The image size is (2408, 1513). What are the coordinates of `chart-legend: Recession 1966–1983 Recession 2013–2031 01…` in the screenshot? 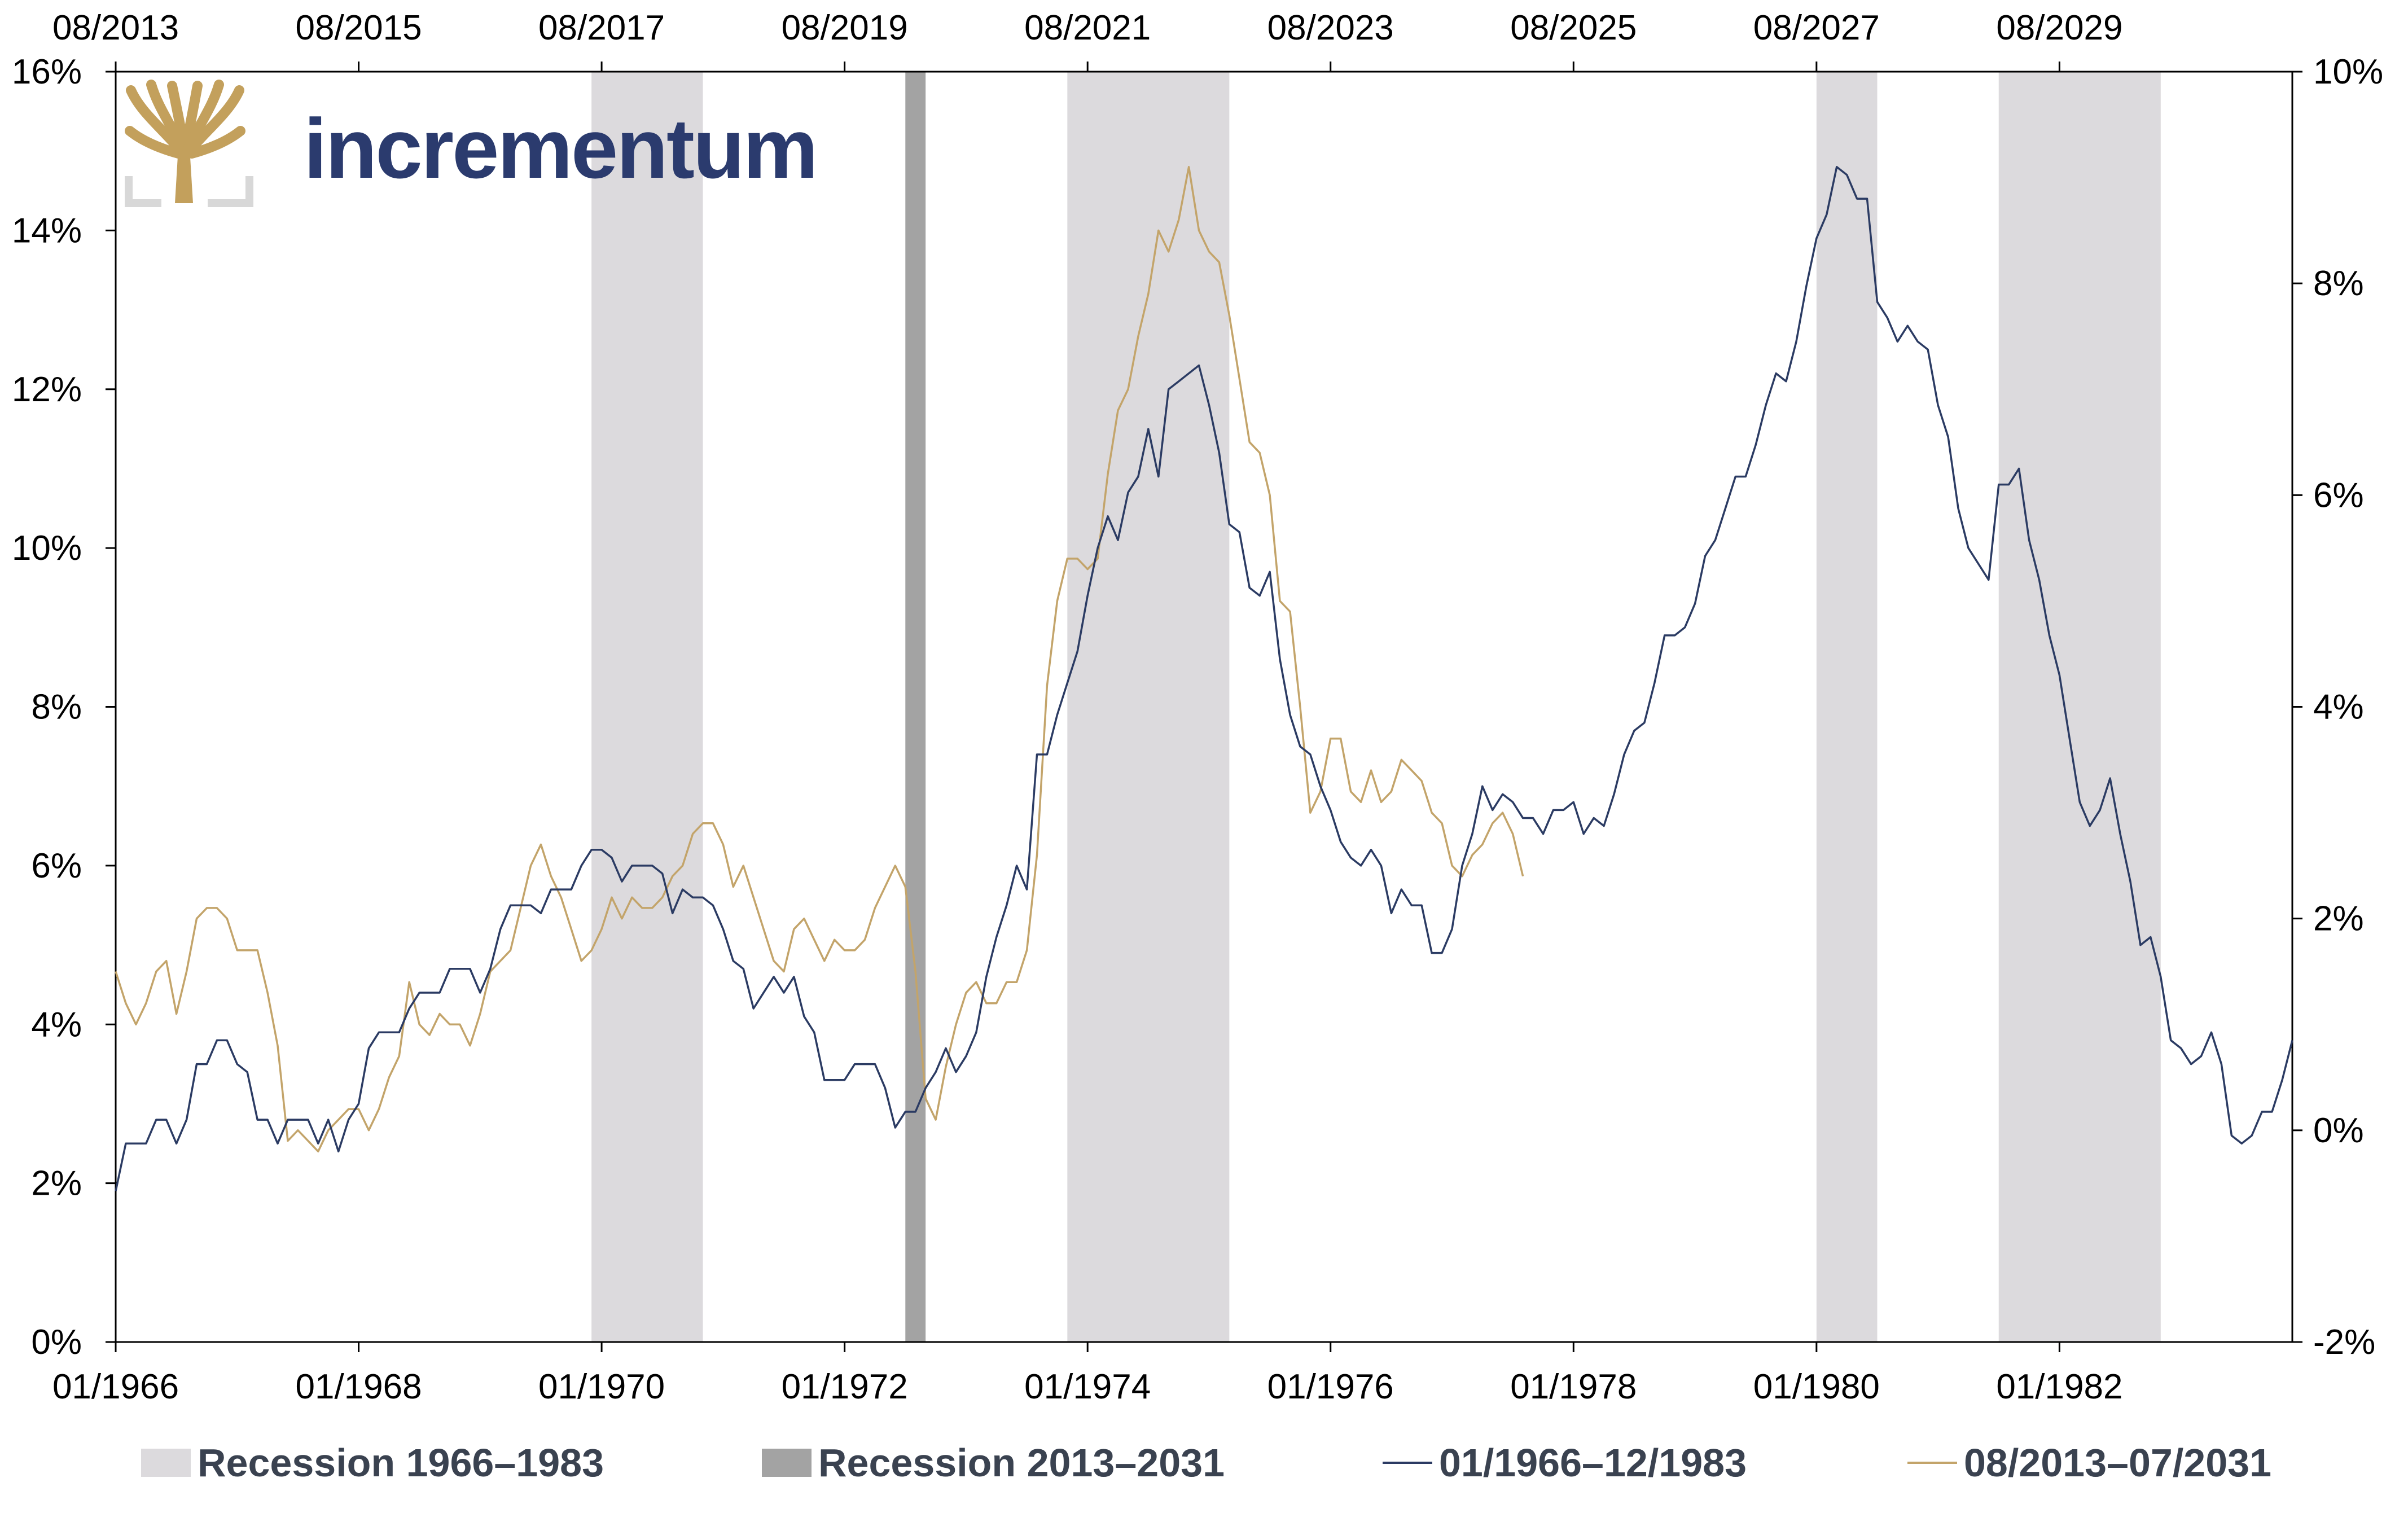 It's located at (1206, 1463).